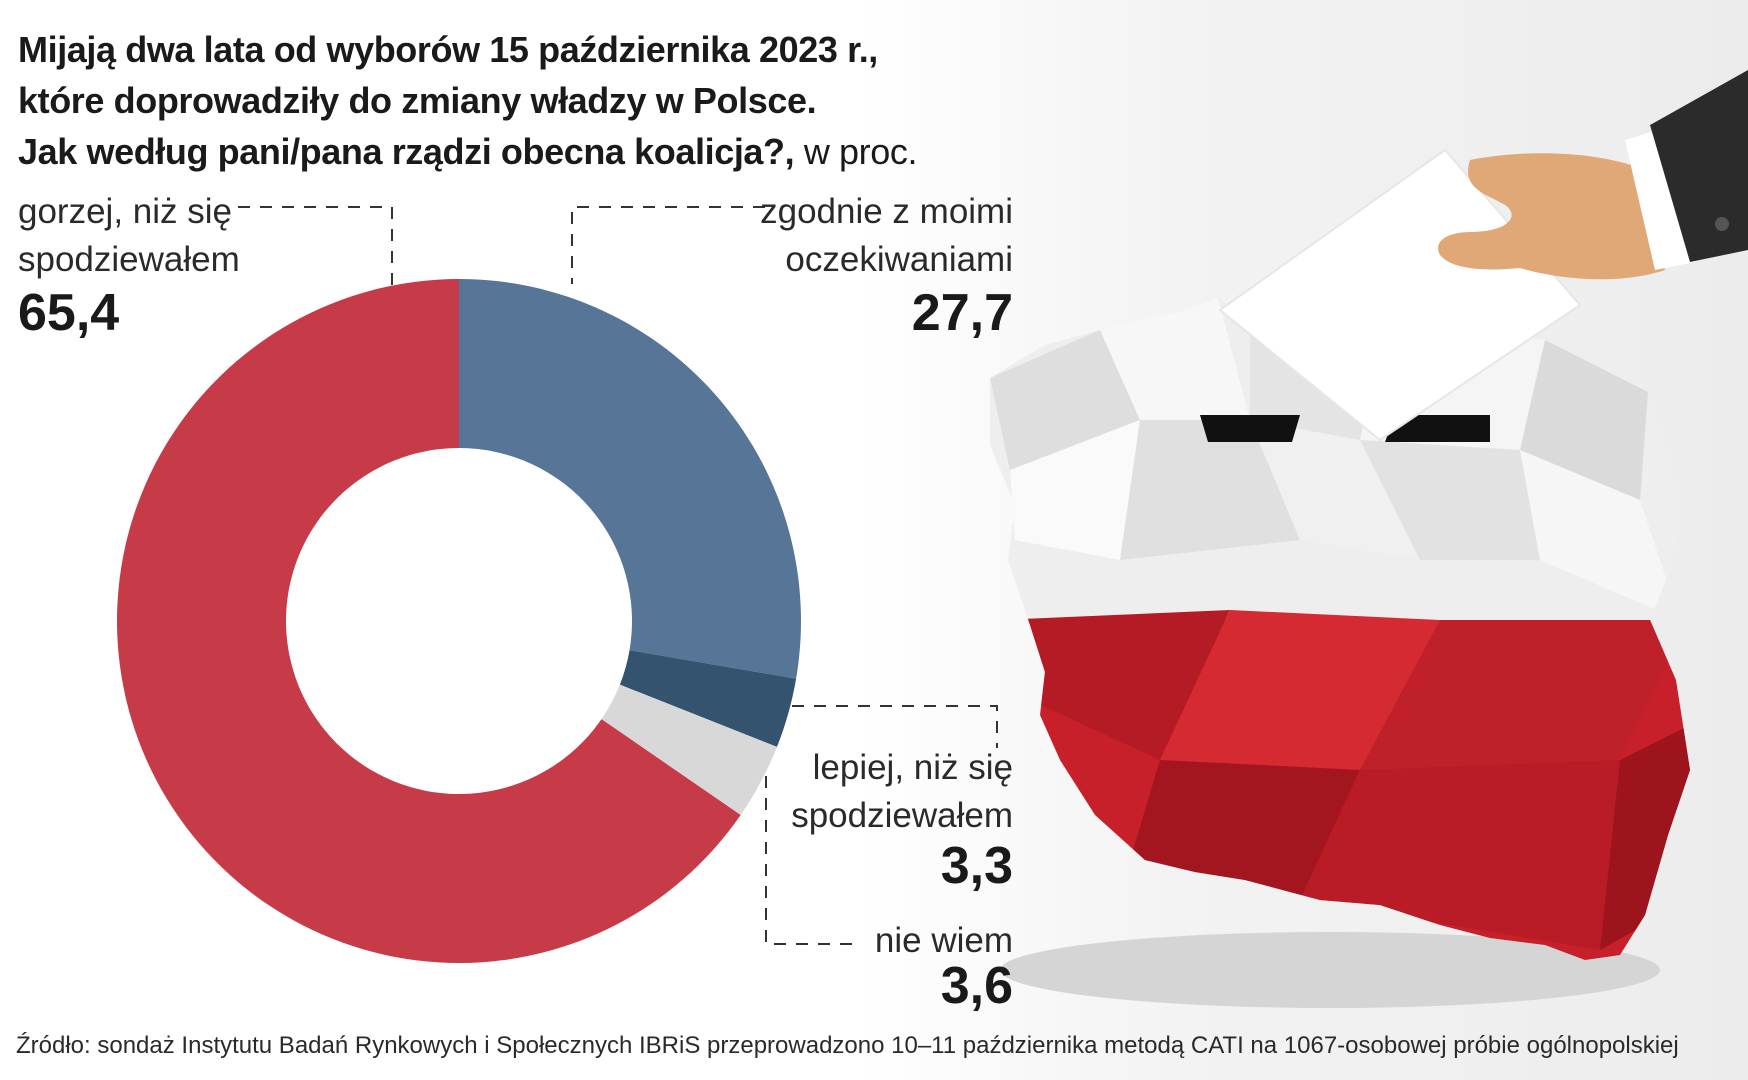 This screenshot has width=1748, height=1080. I want to click on ballot-slot-left, so click(1250, 428).